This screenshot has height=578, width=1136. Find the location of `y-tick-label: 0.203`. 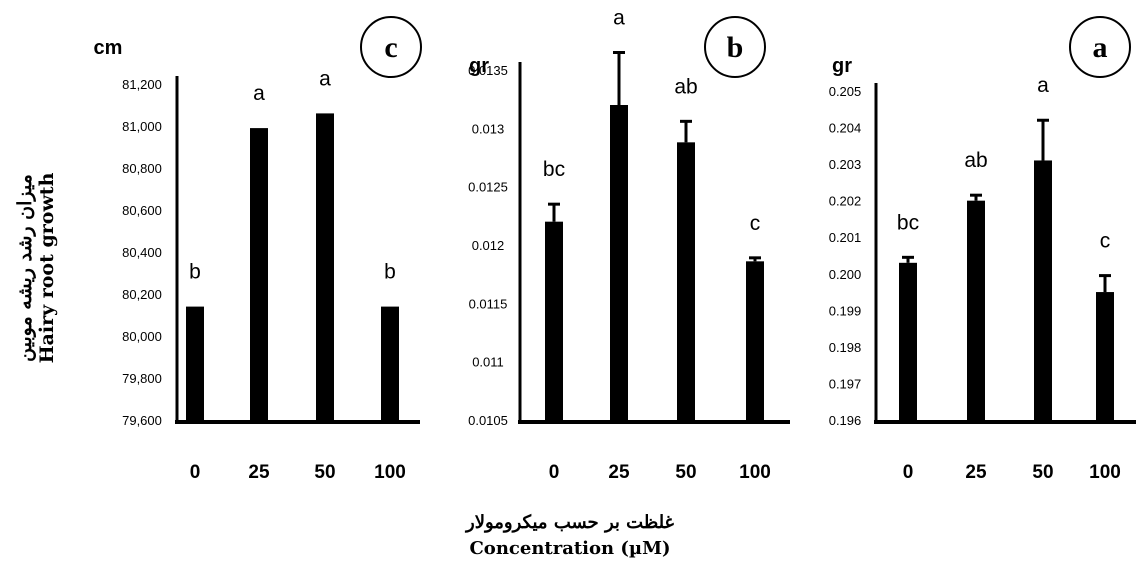

y-tick-label: 0.203 is located at coordinates (845, 164).